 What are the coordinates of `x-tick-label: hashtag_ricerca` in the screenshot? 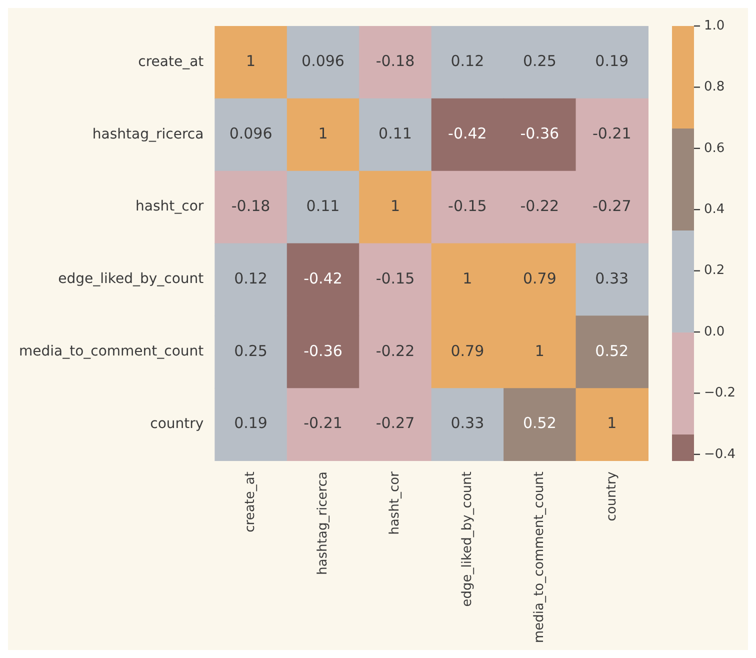 It's located at (322, 523).